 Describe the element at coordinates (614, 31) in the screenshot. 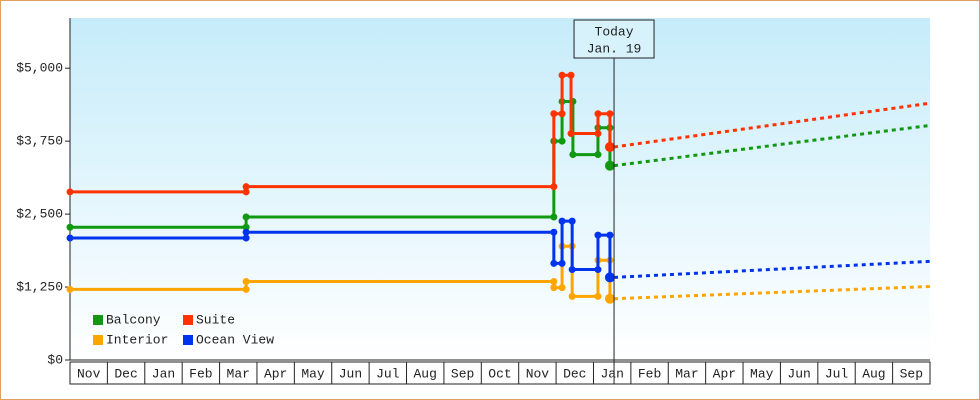

I see `today-label: Today` at that location.